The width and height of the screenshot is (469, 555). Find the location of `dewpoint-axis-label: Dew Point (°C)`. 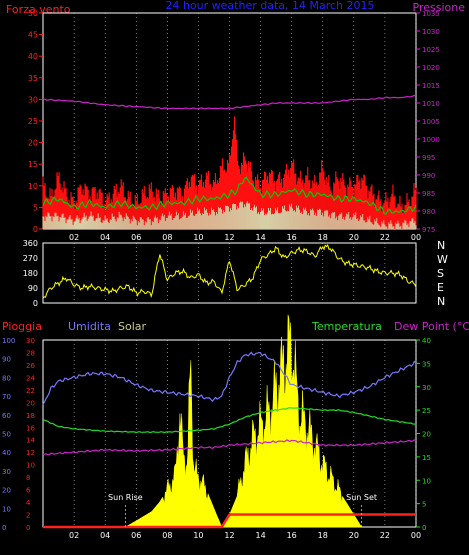

dewpoint-axis-label: Dew Point (°C) is located at coordinates (431, 326).